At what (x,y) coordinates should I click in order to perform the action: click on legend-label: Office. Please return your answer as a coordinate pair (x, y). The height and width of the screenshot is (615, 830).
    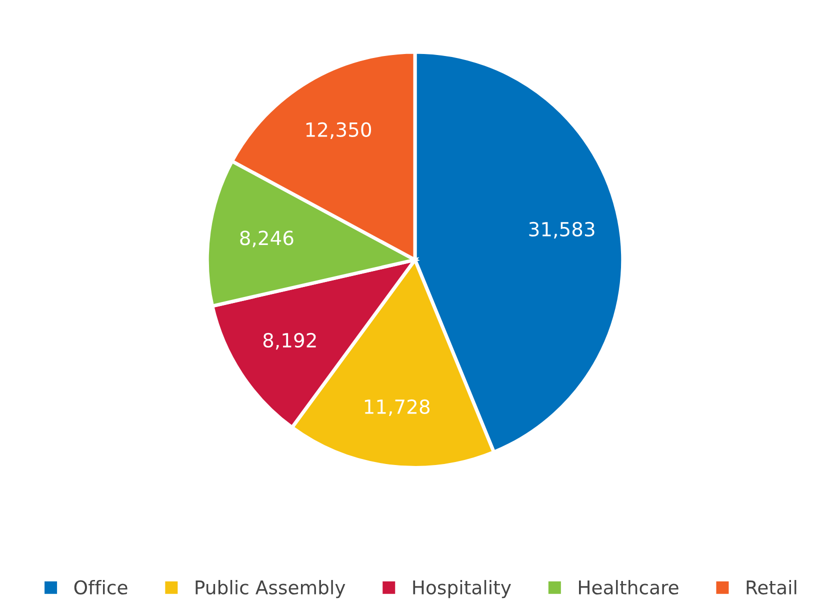
    Looking at the image, I should click on (101, 587).